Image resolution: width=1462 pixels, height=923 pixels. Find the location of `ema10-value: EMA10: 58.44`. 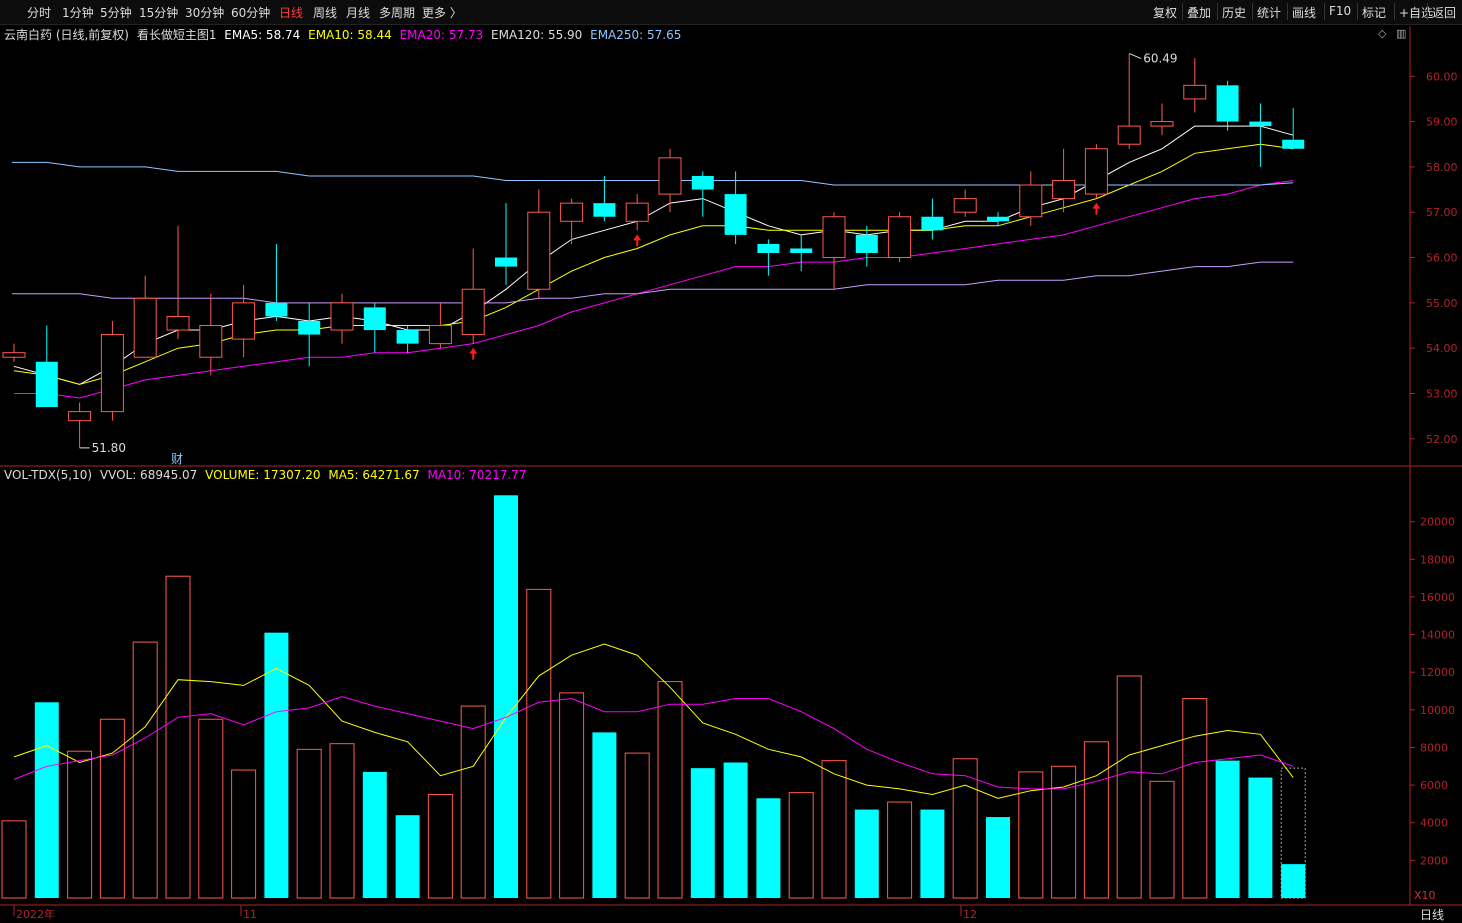

ema10-value: EMA10: 58.44 is located at coordinates (350, 35).